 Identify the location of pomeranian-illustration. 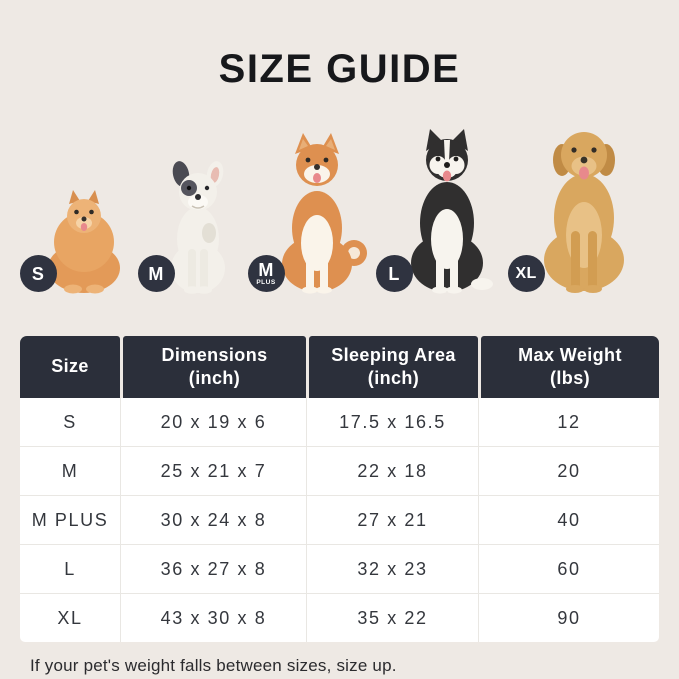
(83, 242).